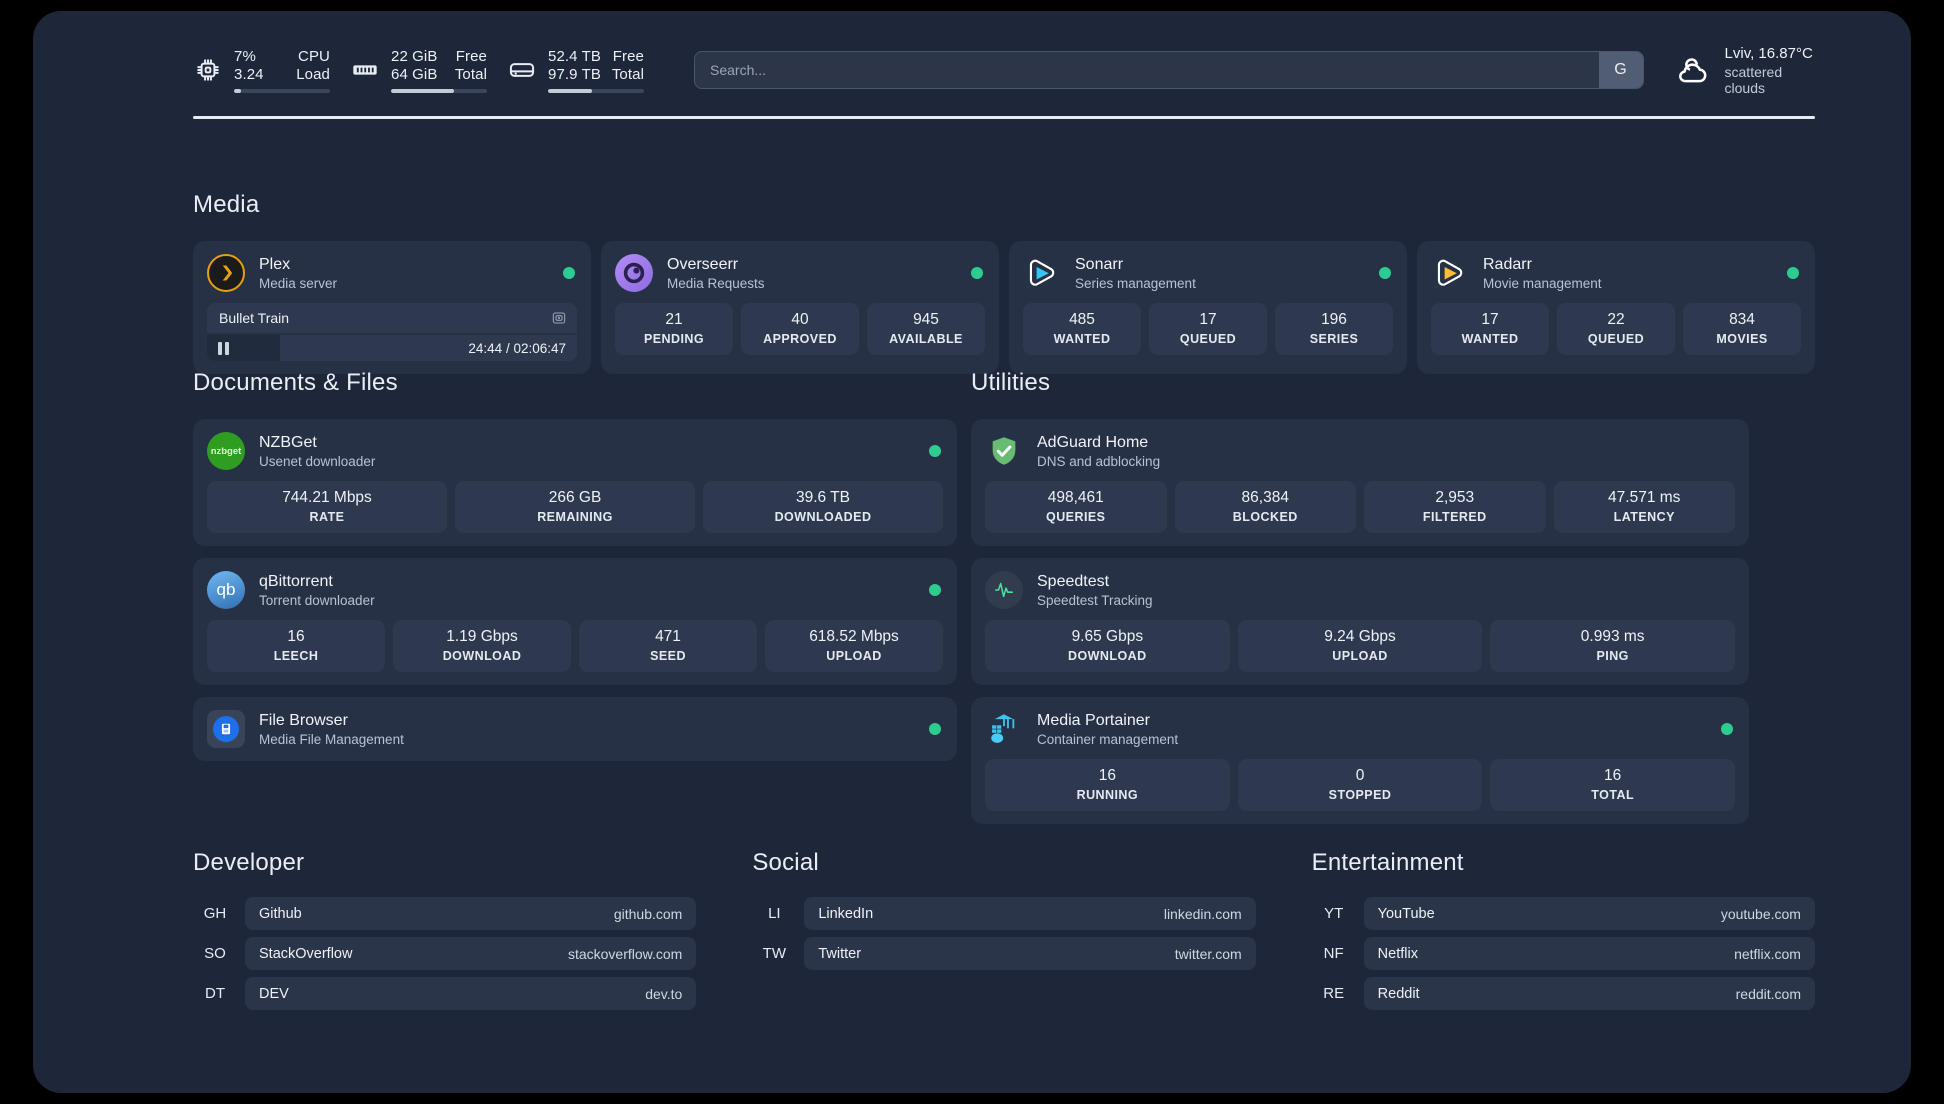 The width and height of the screenshot is (1944, 1104). What do you see at coordinates (575, 507) in the screenshot?
I see `stat-tile: 266 GB REMAINING` at bounding box center [575, 507].